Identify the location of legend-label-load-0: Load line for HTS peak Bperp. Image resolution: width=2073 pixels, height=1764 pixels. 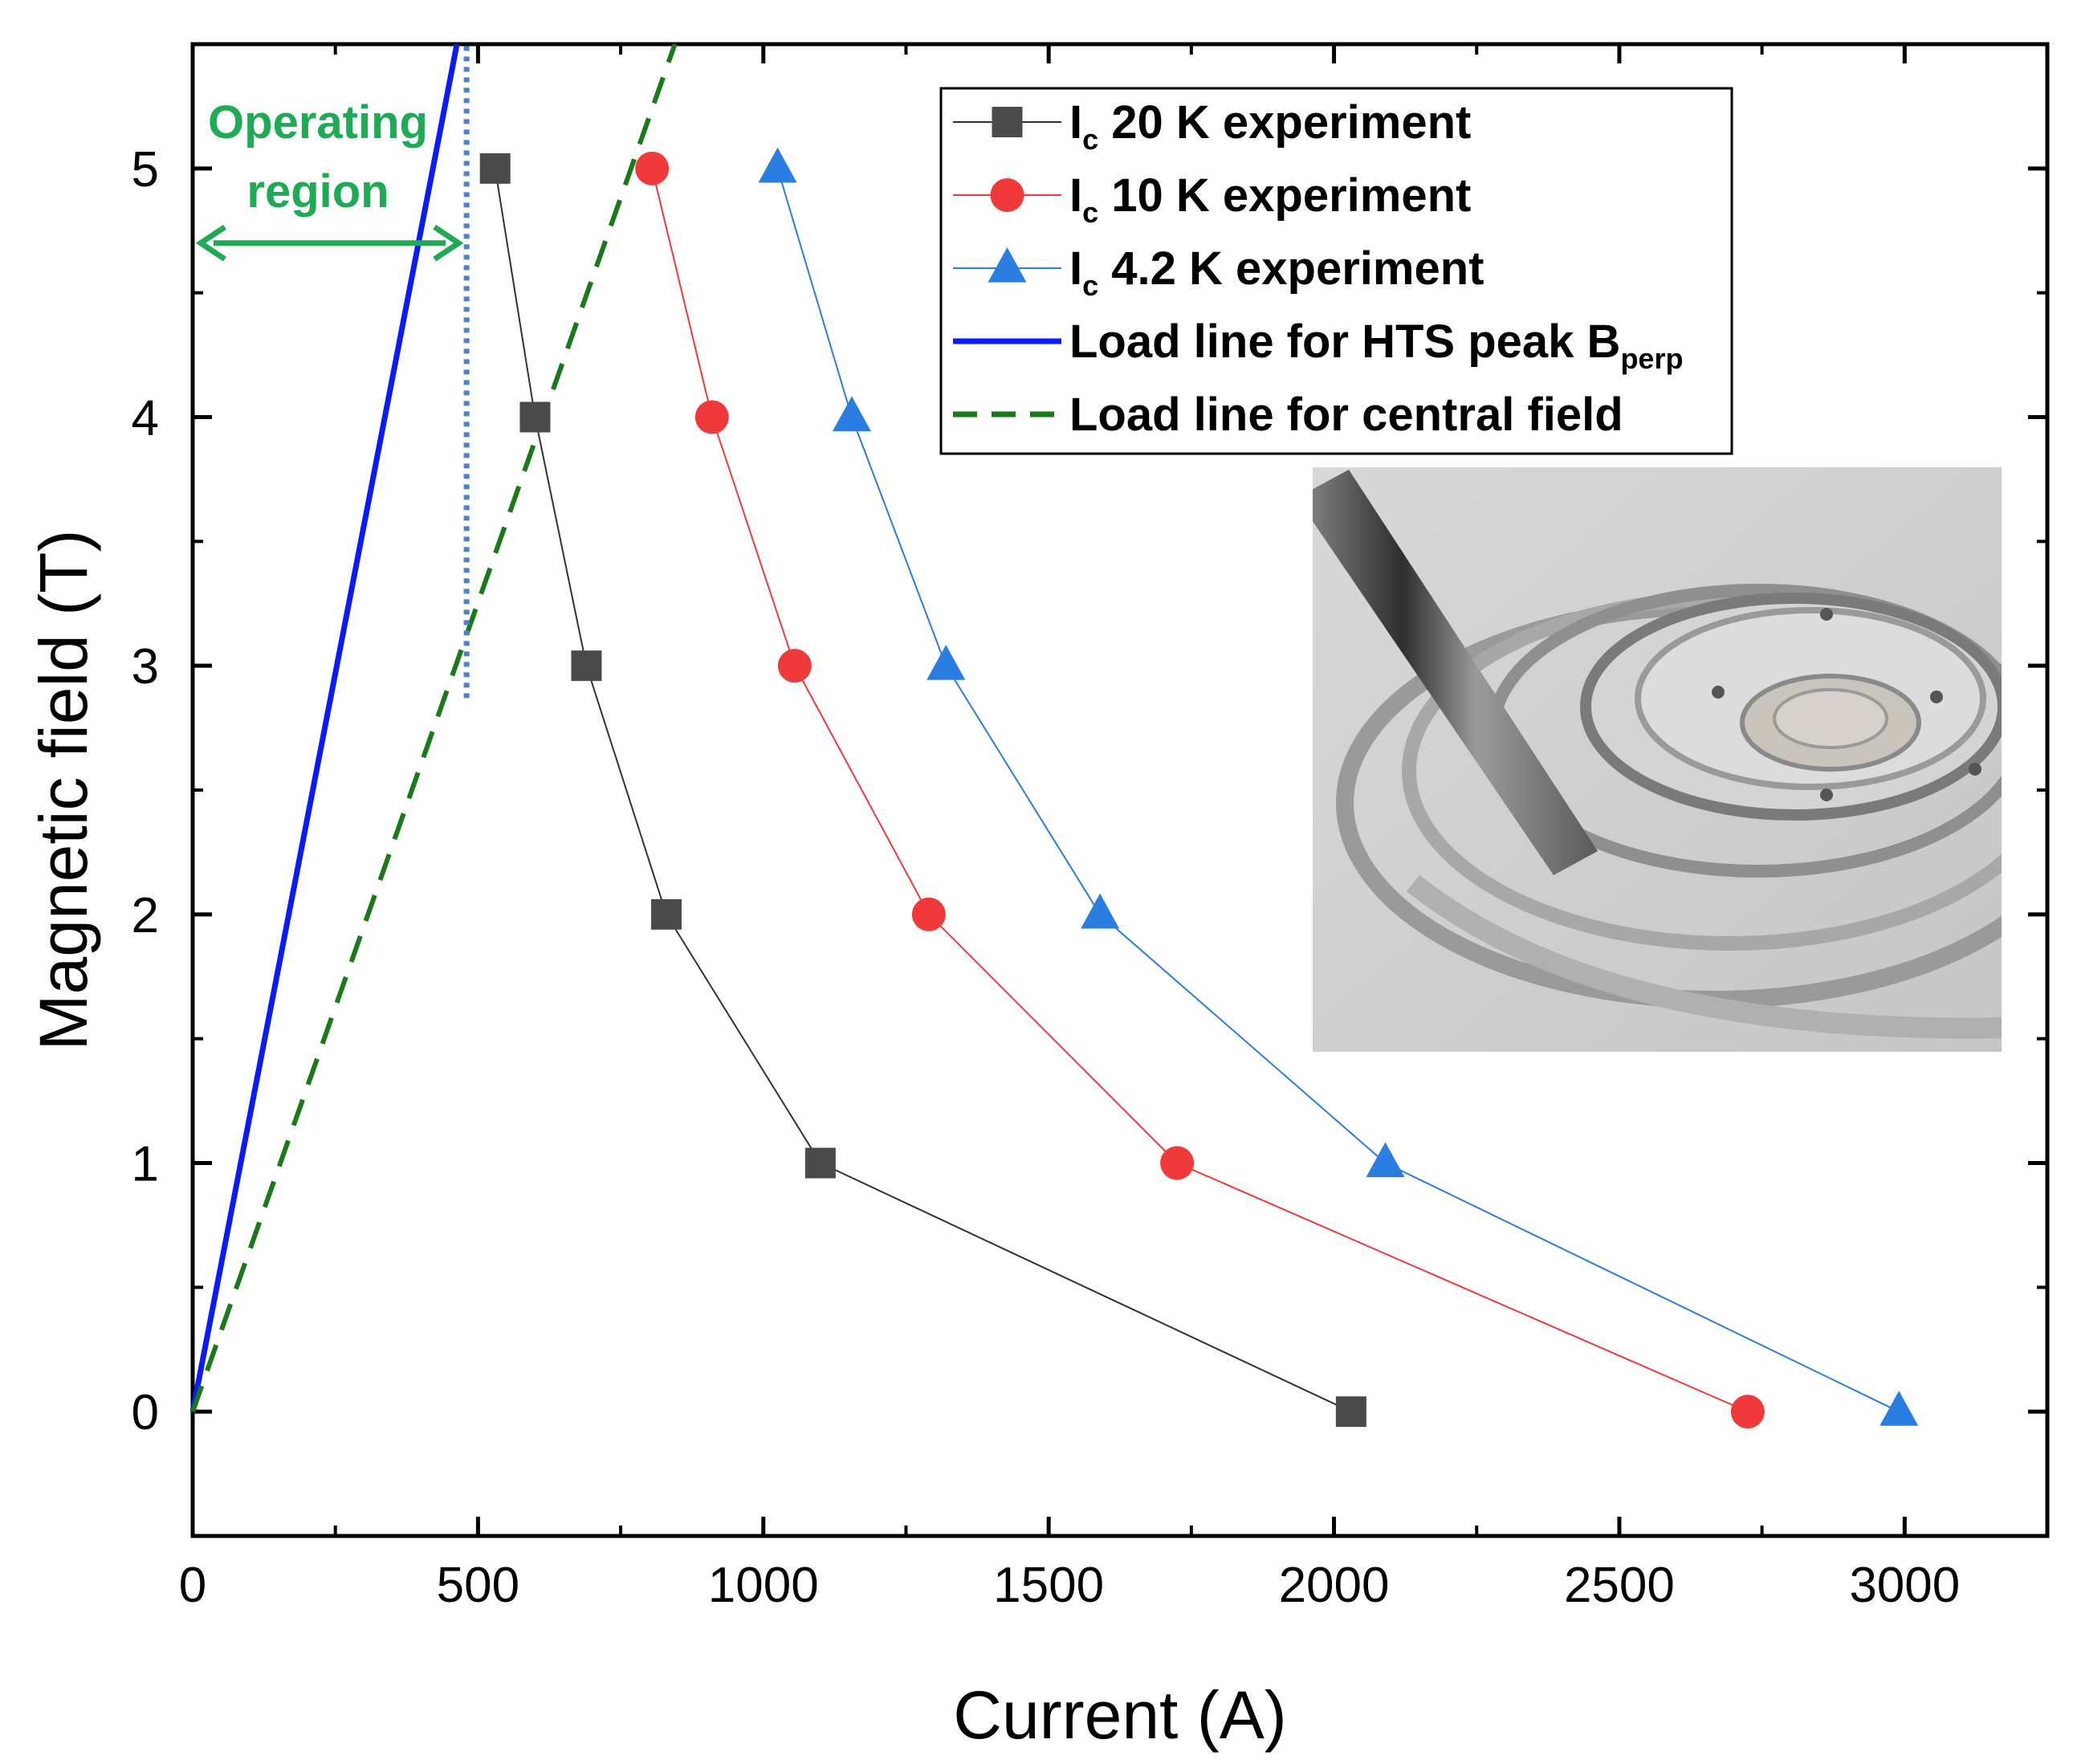
(1376, 345).